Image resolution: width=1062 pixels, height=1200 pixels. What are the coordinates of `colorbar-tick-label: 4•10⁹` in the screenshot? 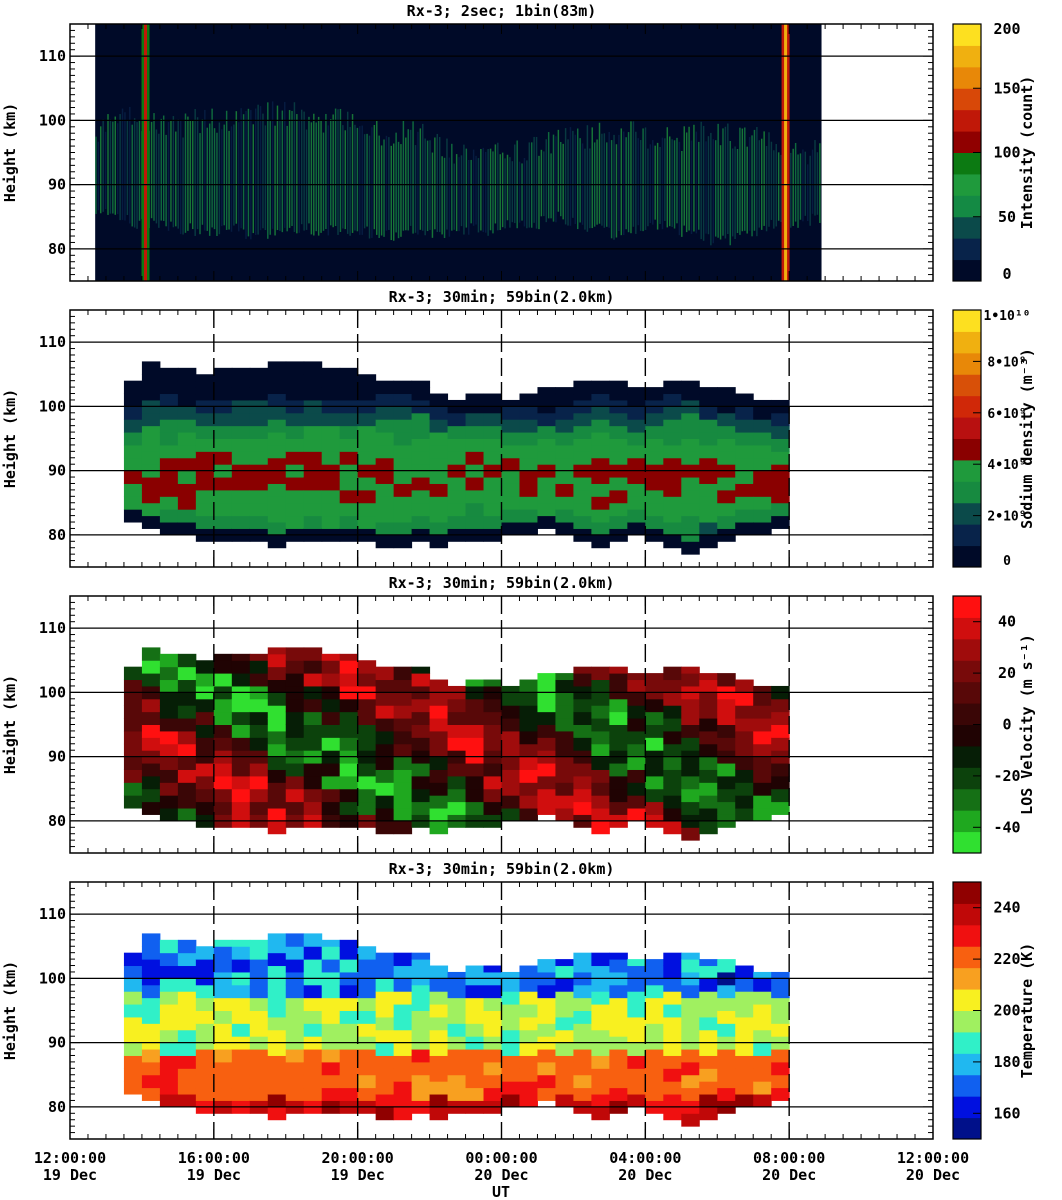 It's located at (1006, 465).